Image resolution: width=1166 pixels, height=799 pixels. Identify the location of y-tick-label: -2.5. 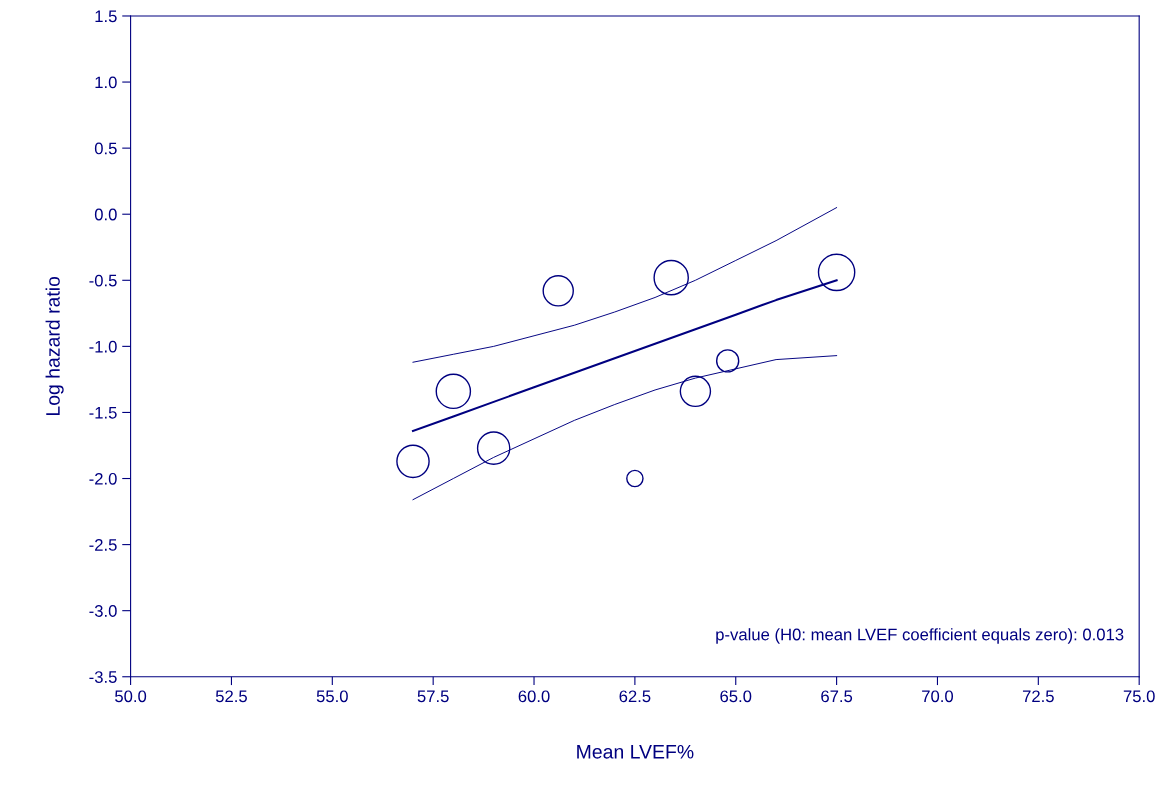
(103, 545).